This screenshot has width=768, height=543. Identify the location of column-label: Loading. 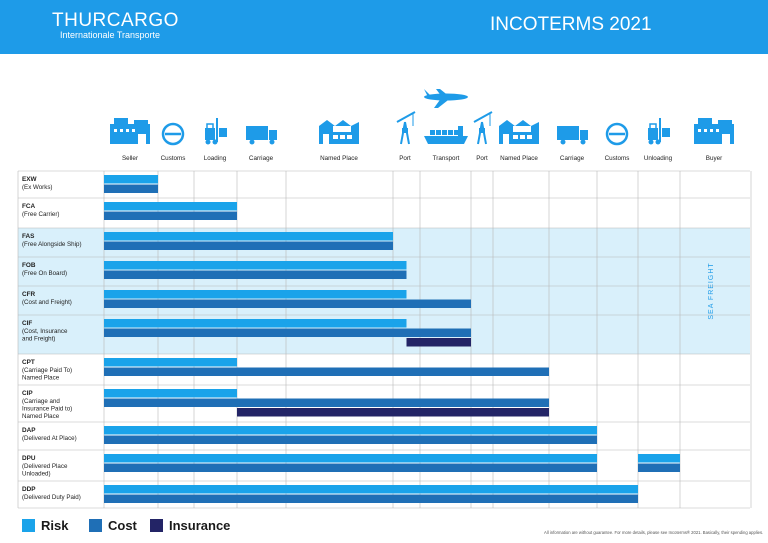
(215, 158).